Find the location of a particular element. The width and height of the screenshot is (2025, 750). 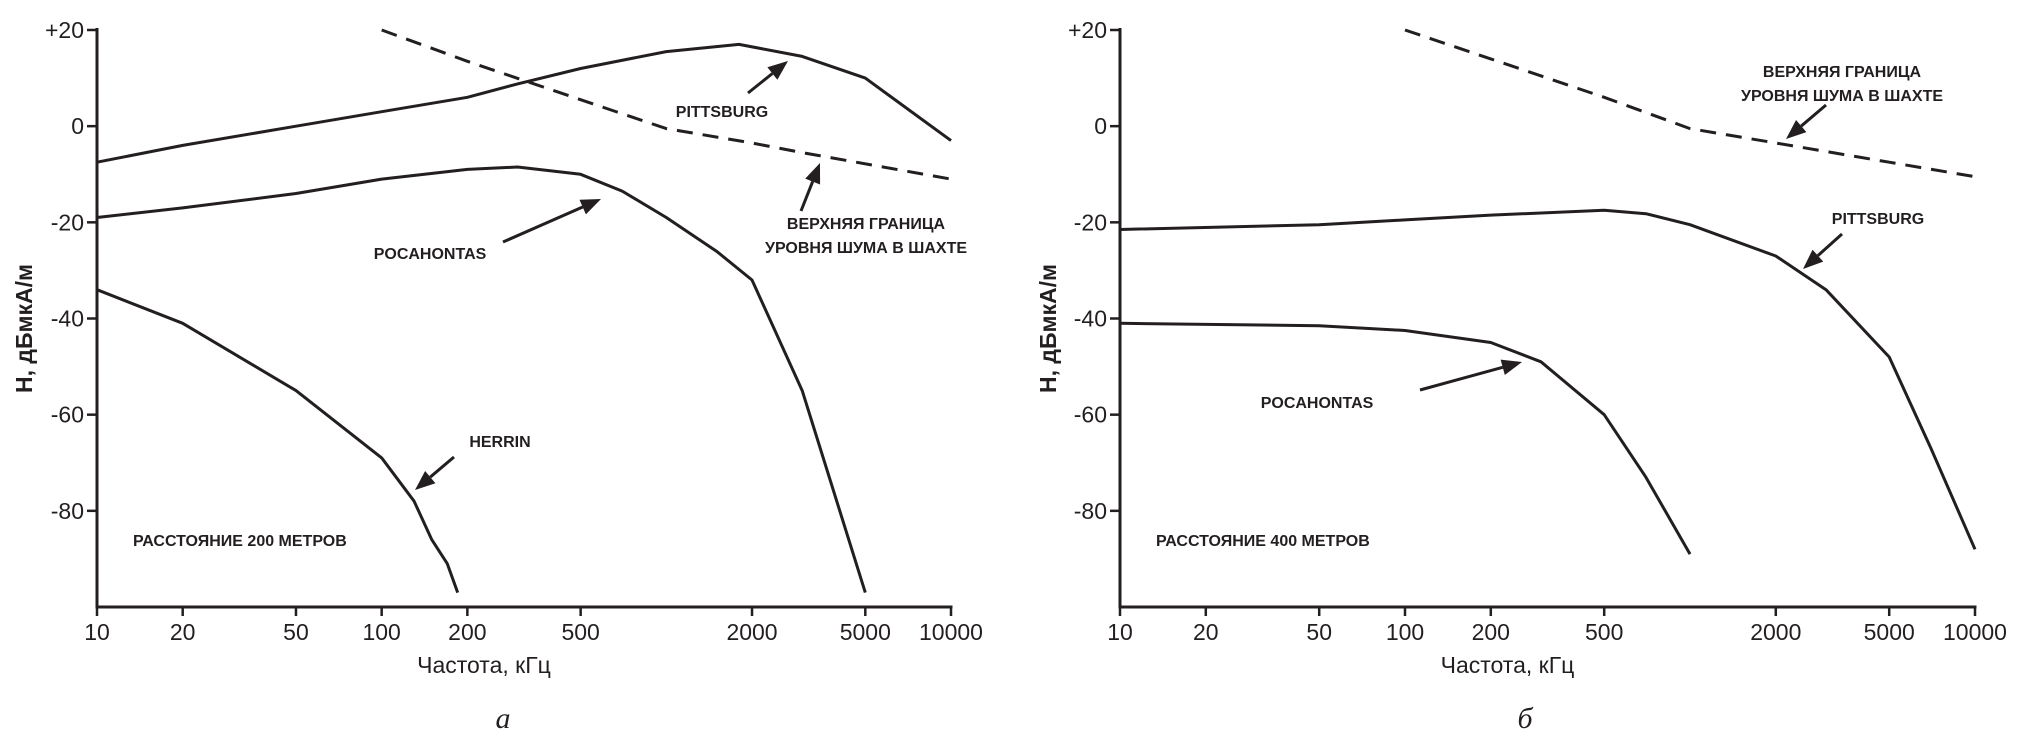

annotation-label: HERRIN is located at coordinates (499, 442).